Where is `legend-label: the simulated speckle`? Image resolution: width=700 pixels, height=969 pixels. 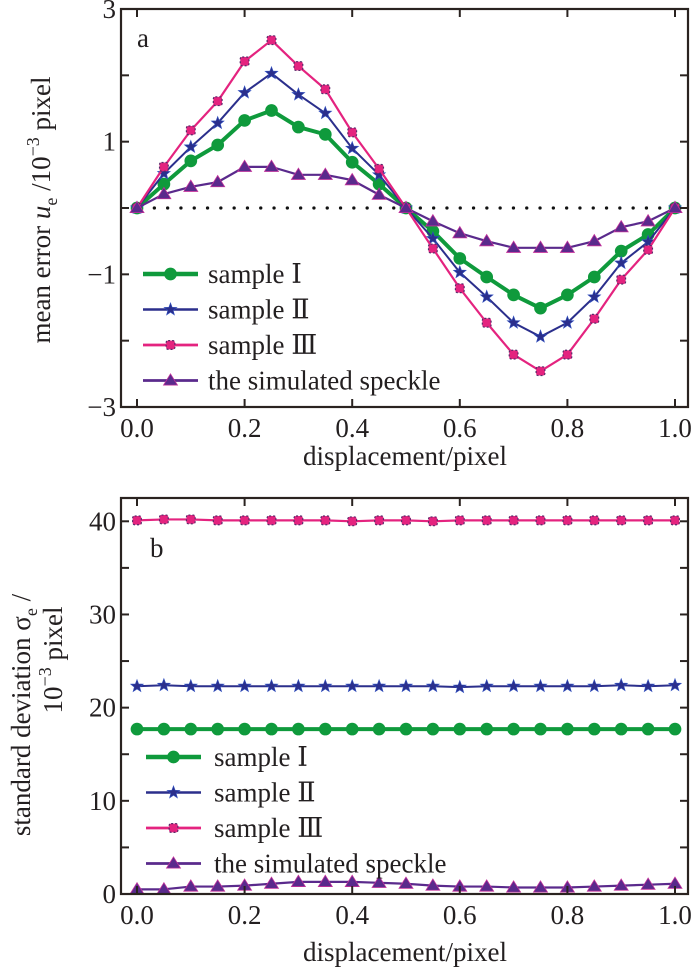 legend-label: the simulated speckle is located at coordinates (330, 864).